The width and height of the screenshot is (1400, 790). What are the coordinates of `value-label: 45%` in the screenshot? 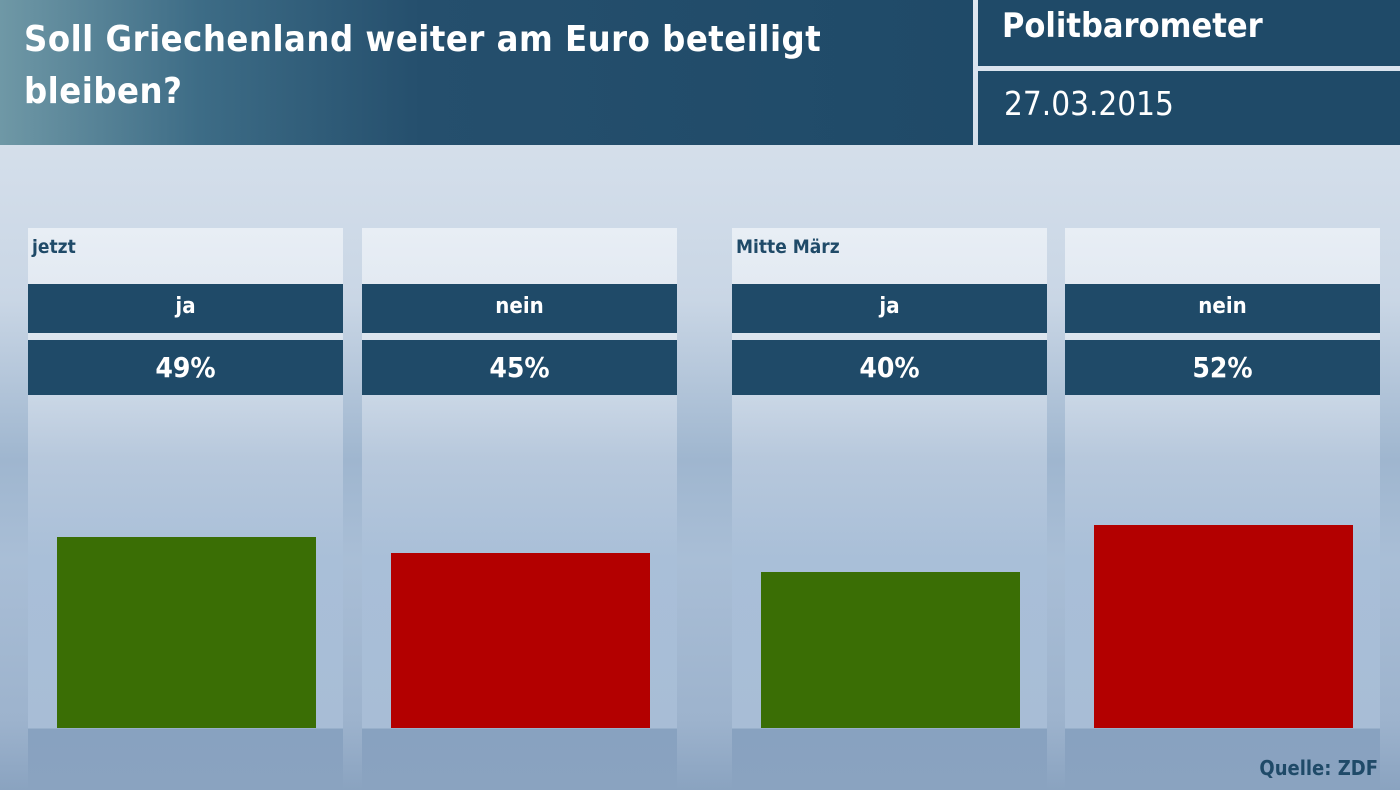 It's located at (519, 367).